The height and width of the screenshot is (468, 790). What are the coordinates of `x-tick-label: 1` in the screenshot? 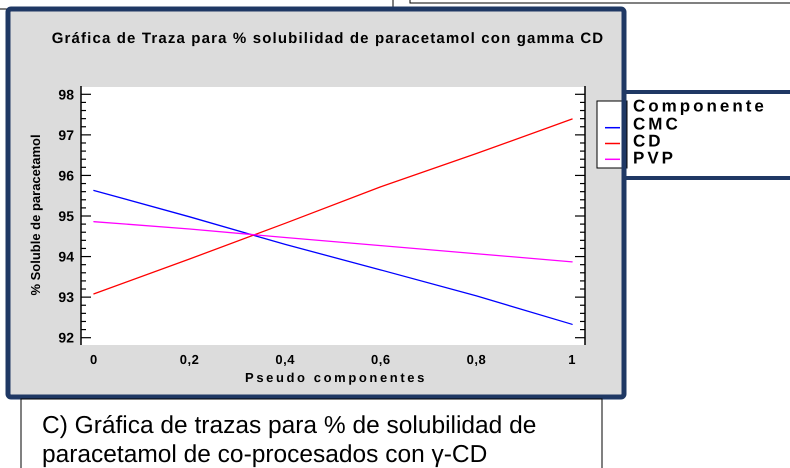 It's located at (572, 359).